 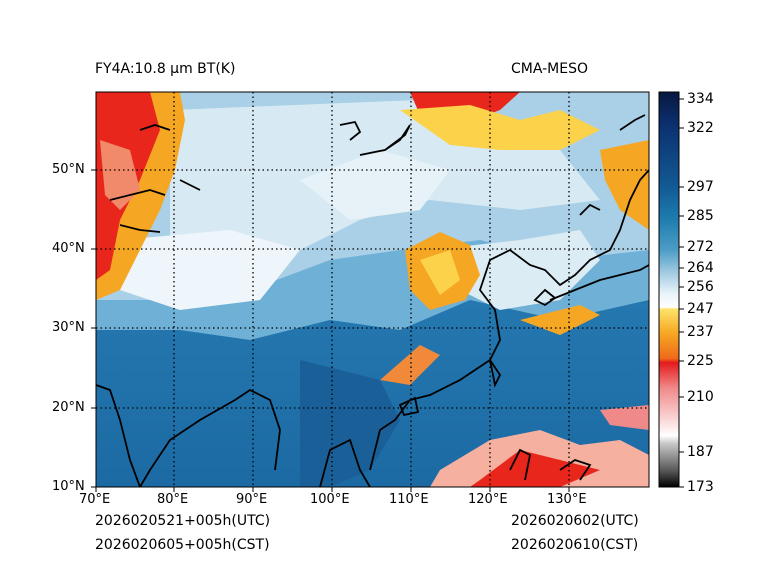 I want to click on lat-label-40: 40°N, so click(x=68, y=248).